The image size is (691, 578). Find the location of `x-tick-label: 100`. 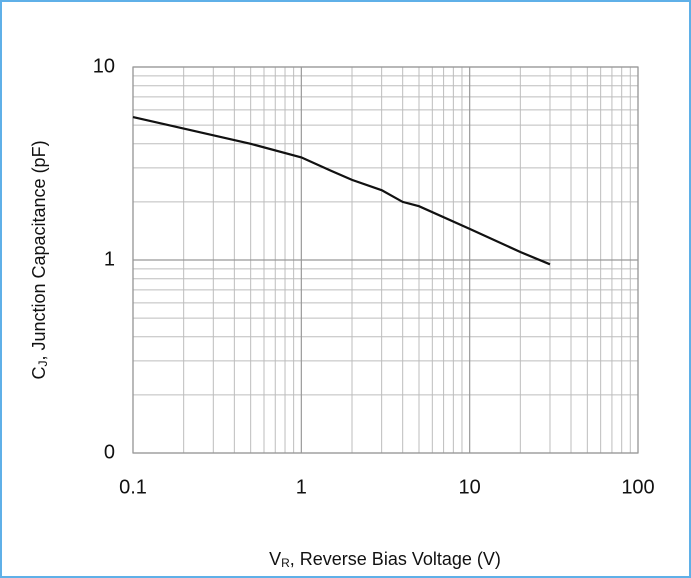

x-tick-label: 100 is located at coordinates (637, 487).